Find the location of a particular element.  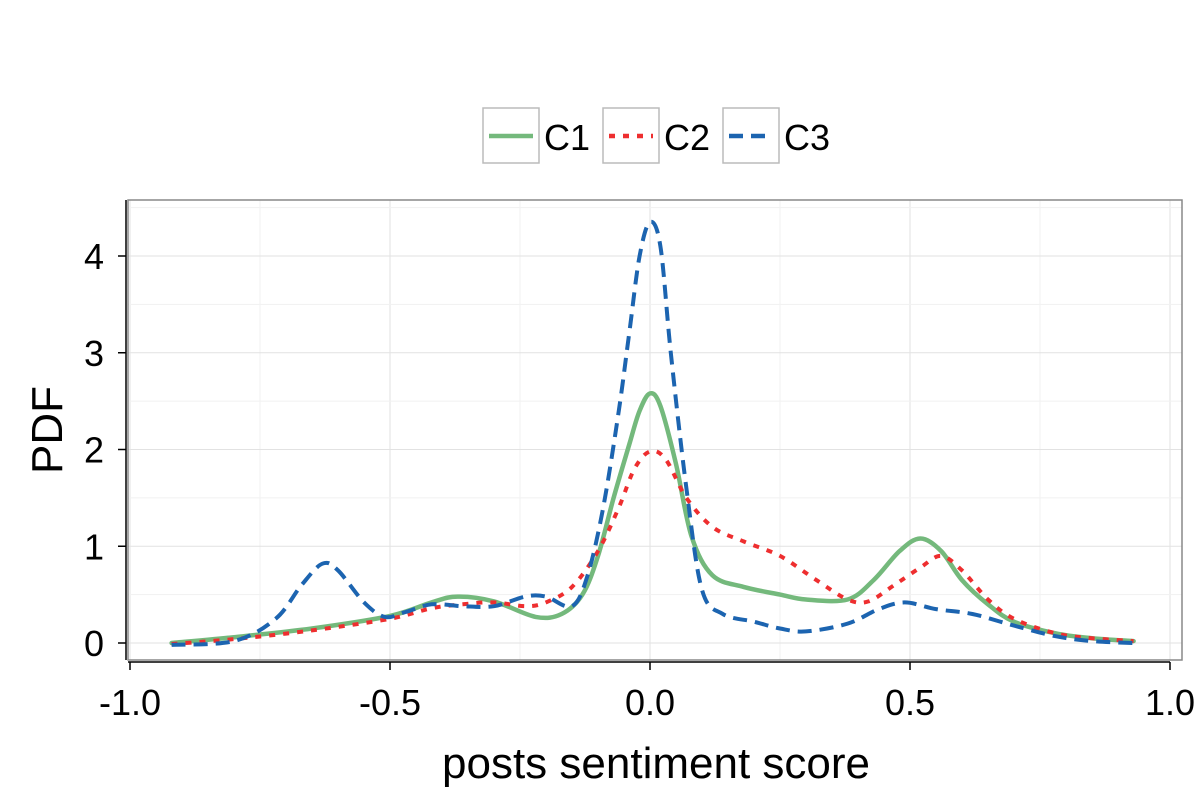

x-tick-label: -1.0 is located at coordinates (130, 702).